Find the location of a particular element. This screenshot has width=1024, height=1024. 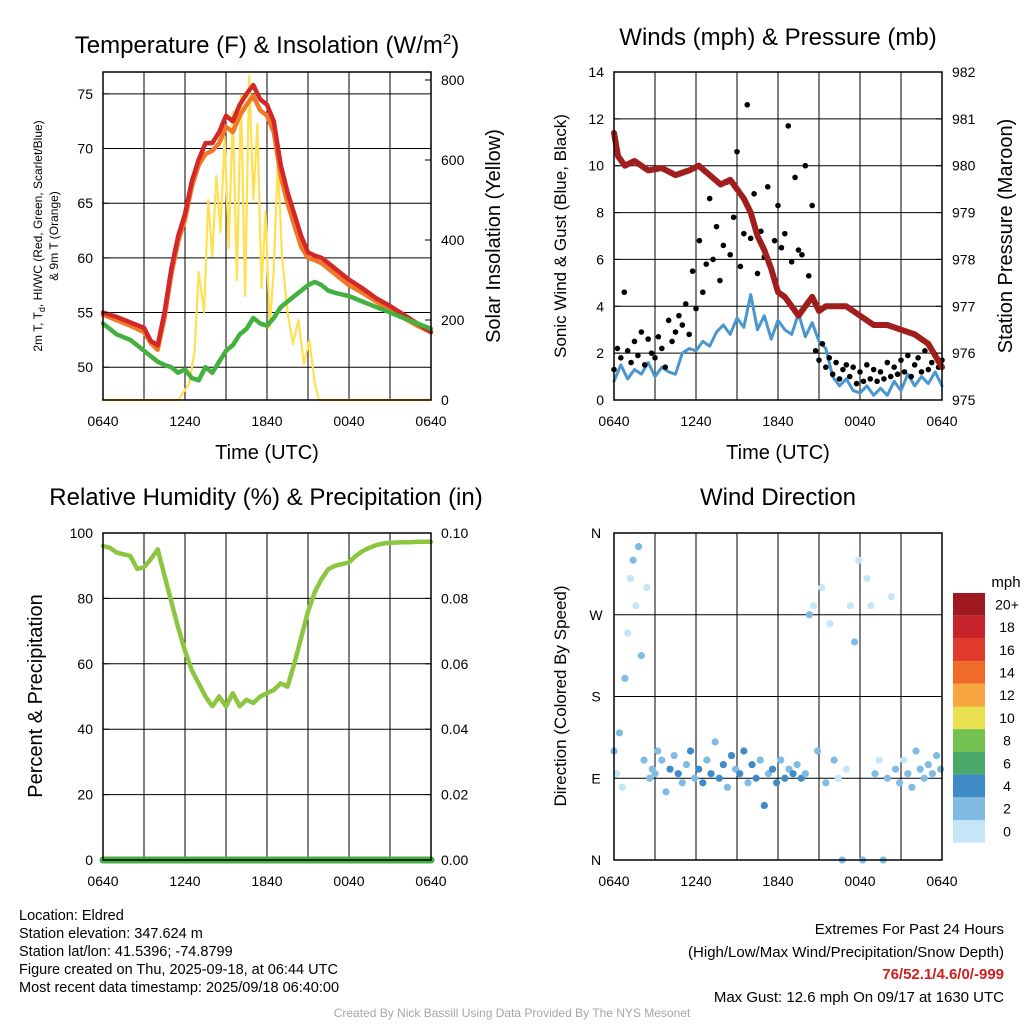

winds-x-axis-label: Time (UTC) is located at coordinates (778, 453).